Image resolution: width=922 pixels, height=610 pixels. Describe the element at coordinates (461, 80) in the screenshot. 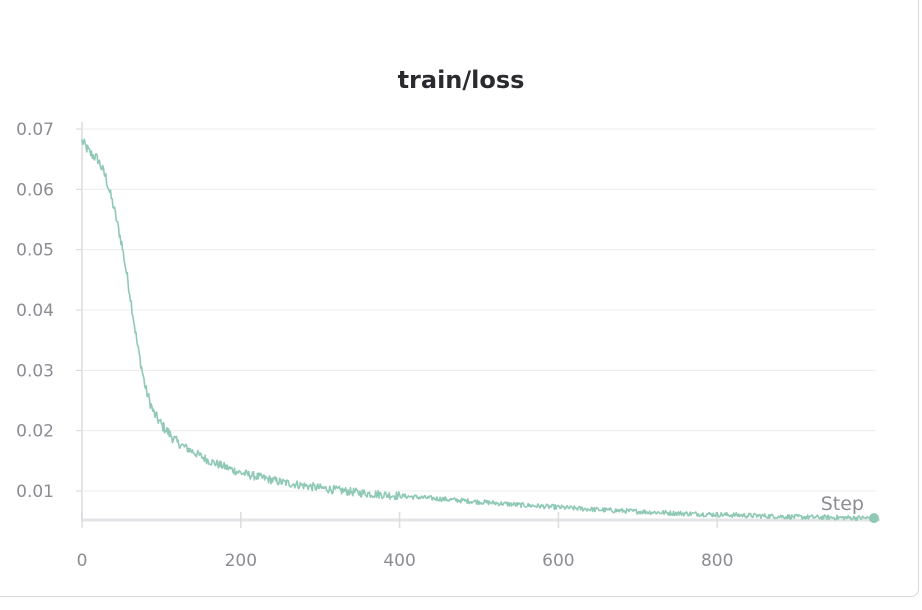

I see `chart-title: train/loss` at that location.